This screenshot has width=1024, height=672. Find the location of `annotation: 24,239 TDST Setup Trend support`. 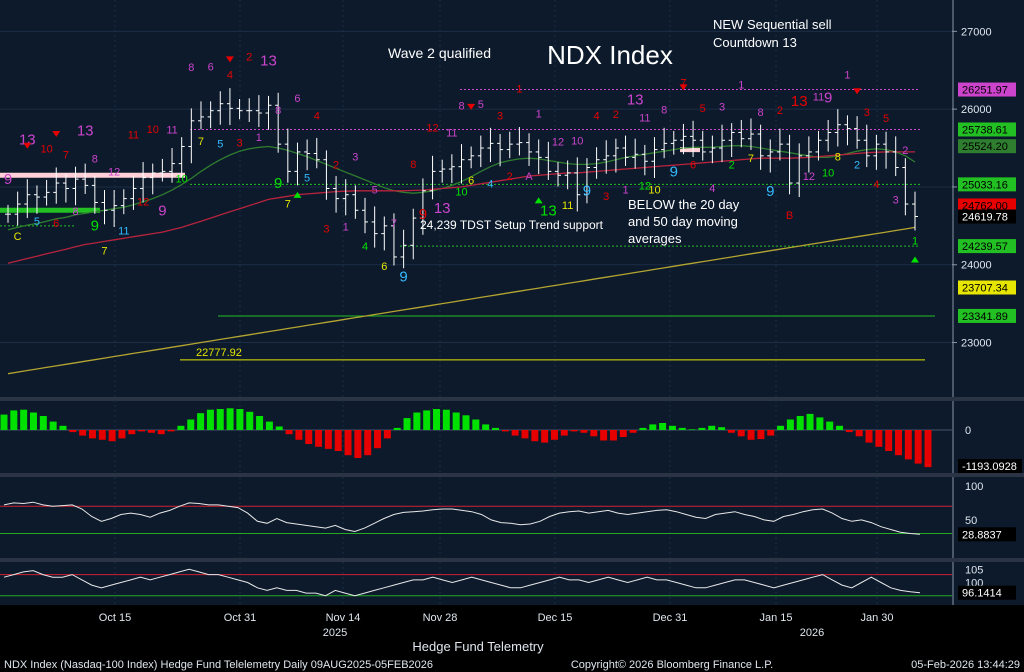

annotation: 24,239 TDST Setup Trend support is located at coordinates (512, 225).